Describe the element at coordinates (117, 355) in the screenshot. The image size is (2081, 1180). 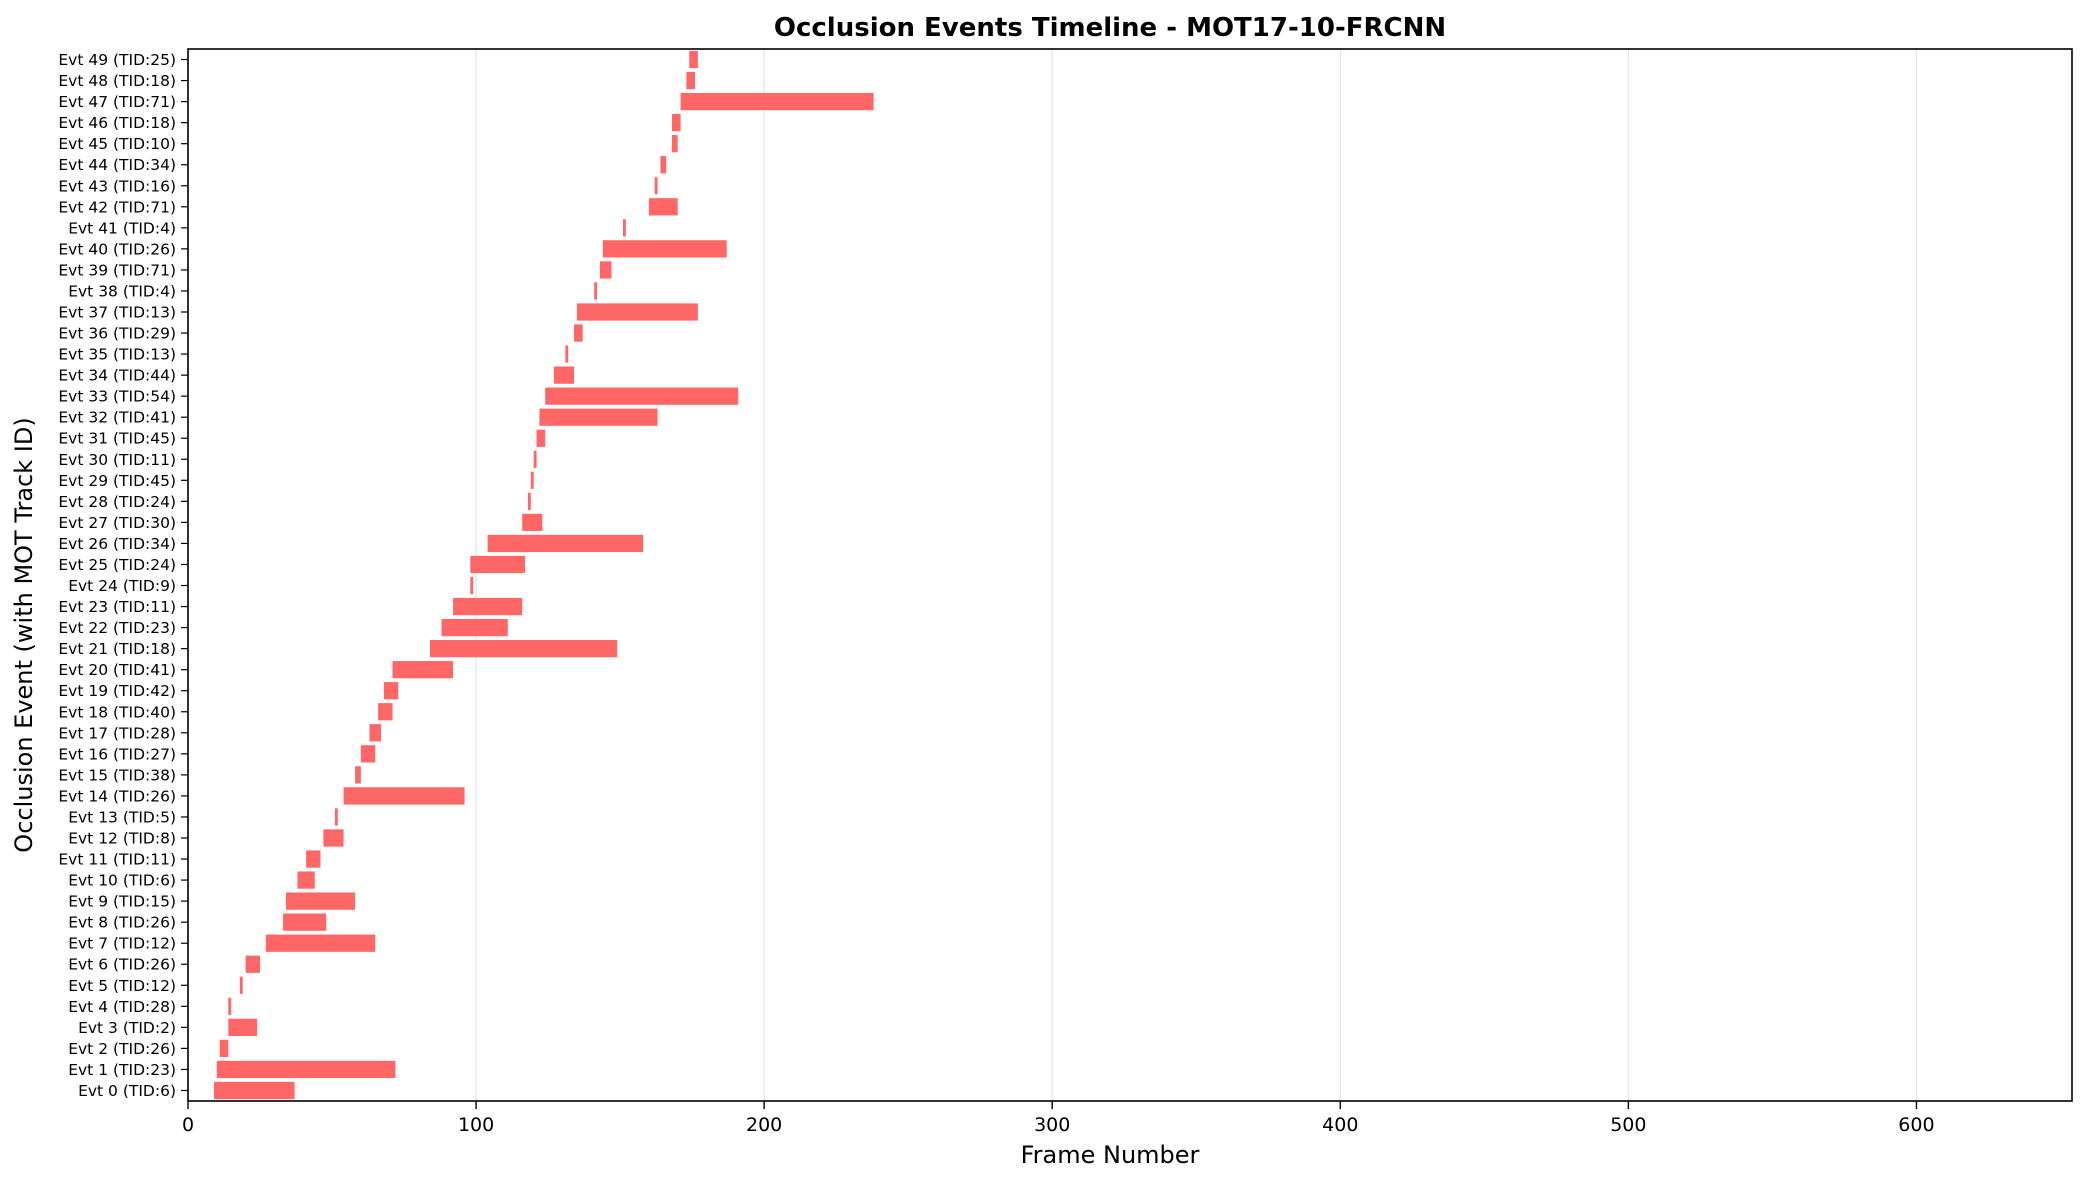
I see `y-tick-label: Evt 35 (TID:13)` at that location.